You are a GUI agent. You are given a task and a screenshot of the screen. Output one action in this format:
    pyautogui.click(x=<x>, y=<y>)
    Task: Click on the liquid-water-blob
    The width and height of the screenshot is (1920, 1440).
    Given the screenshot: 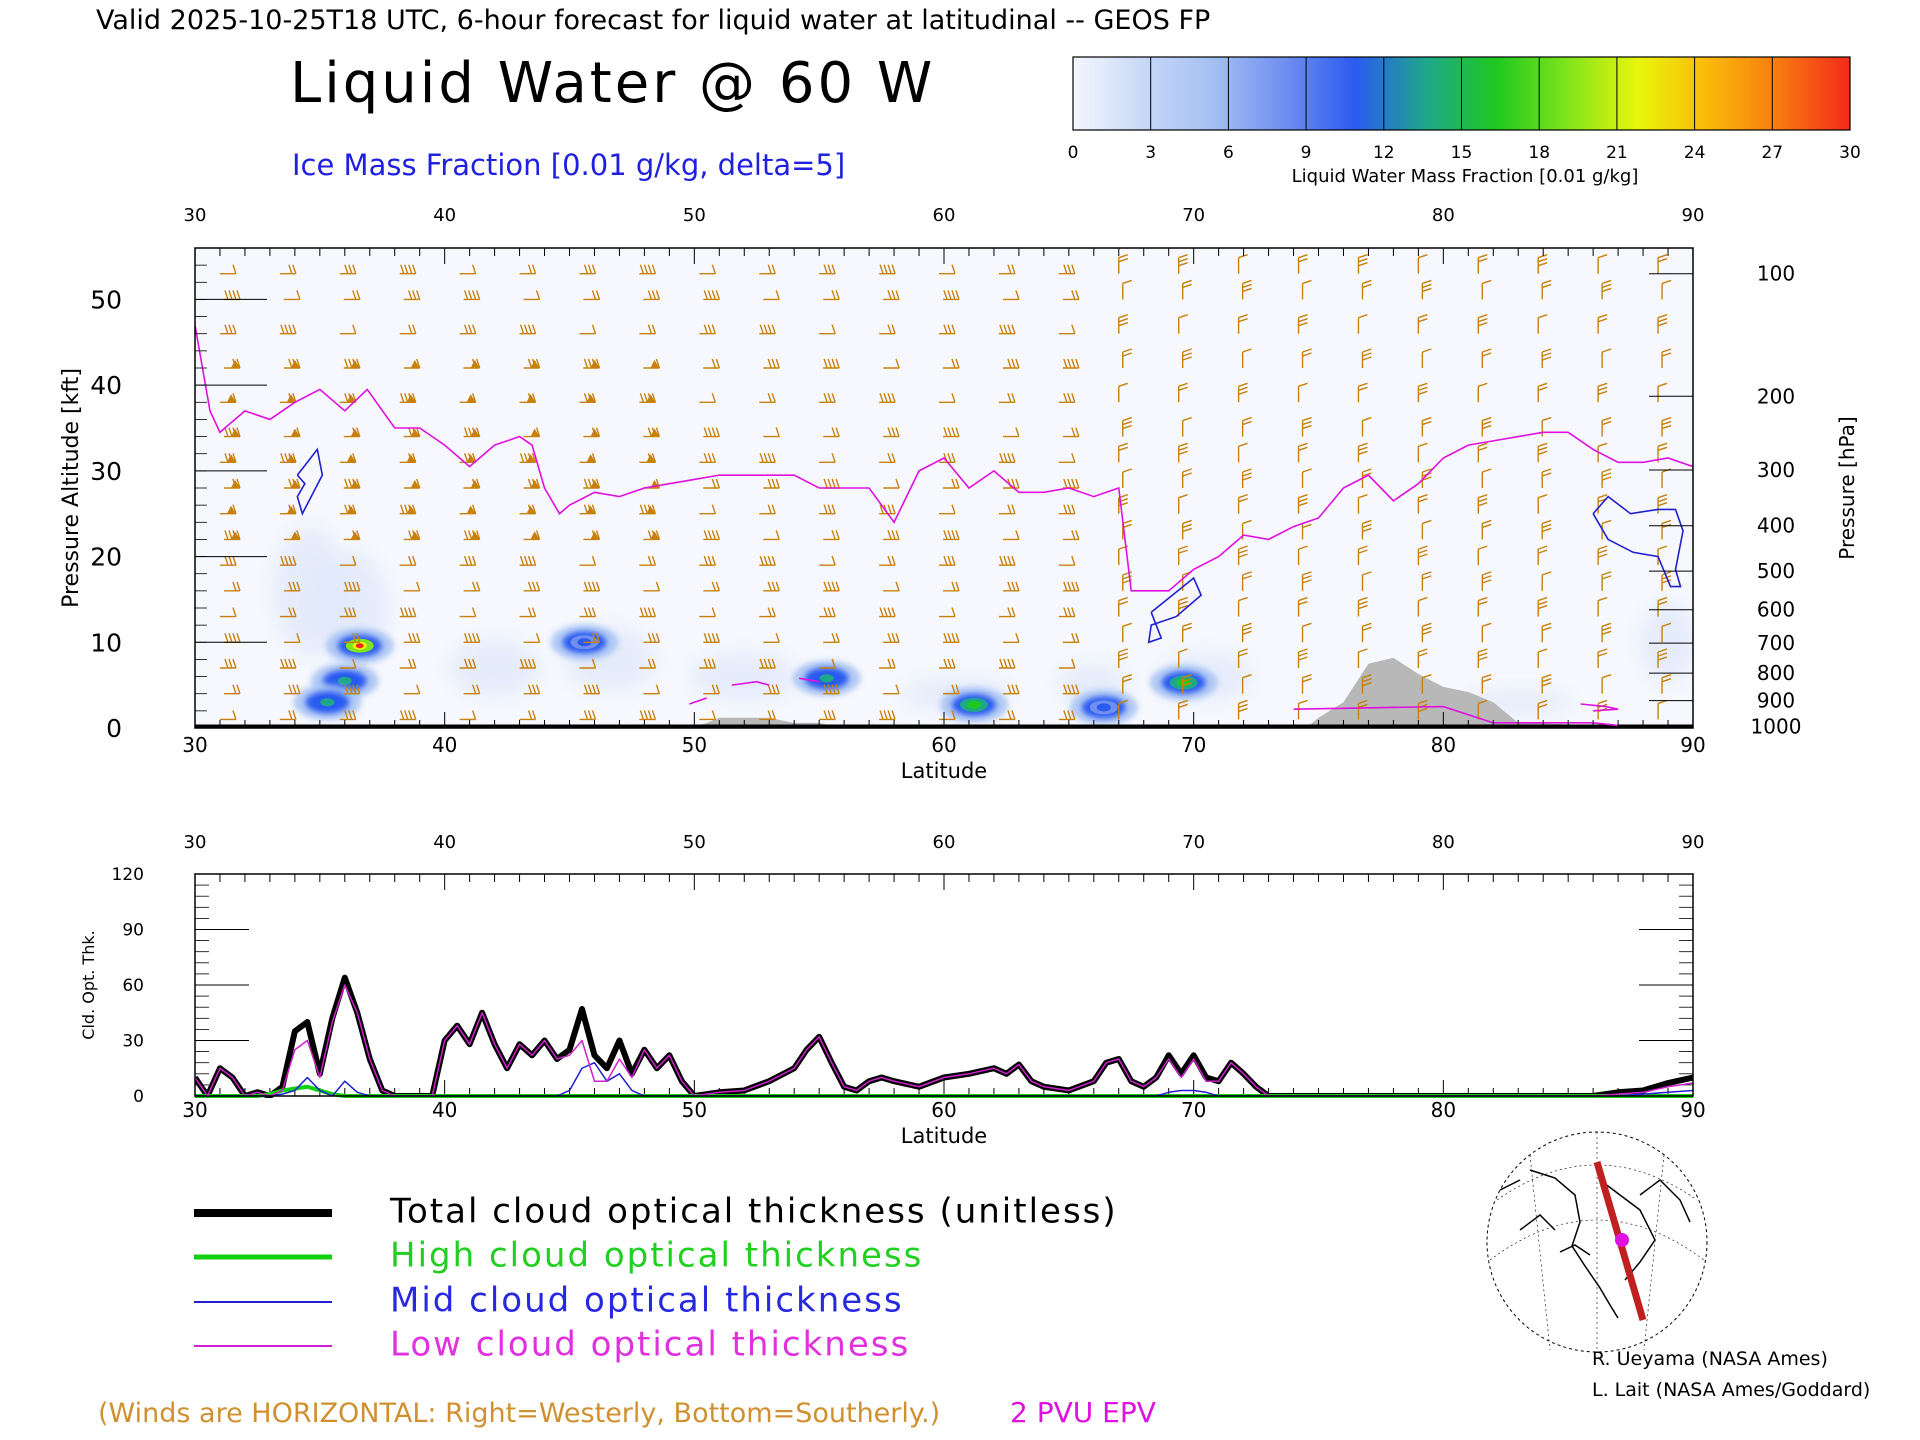 What is the action you would take?
    pyautogui.click(x=359, y=645)
    